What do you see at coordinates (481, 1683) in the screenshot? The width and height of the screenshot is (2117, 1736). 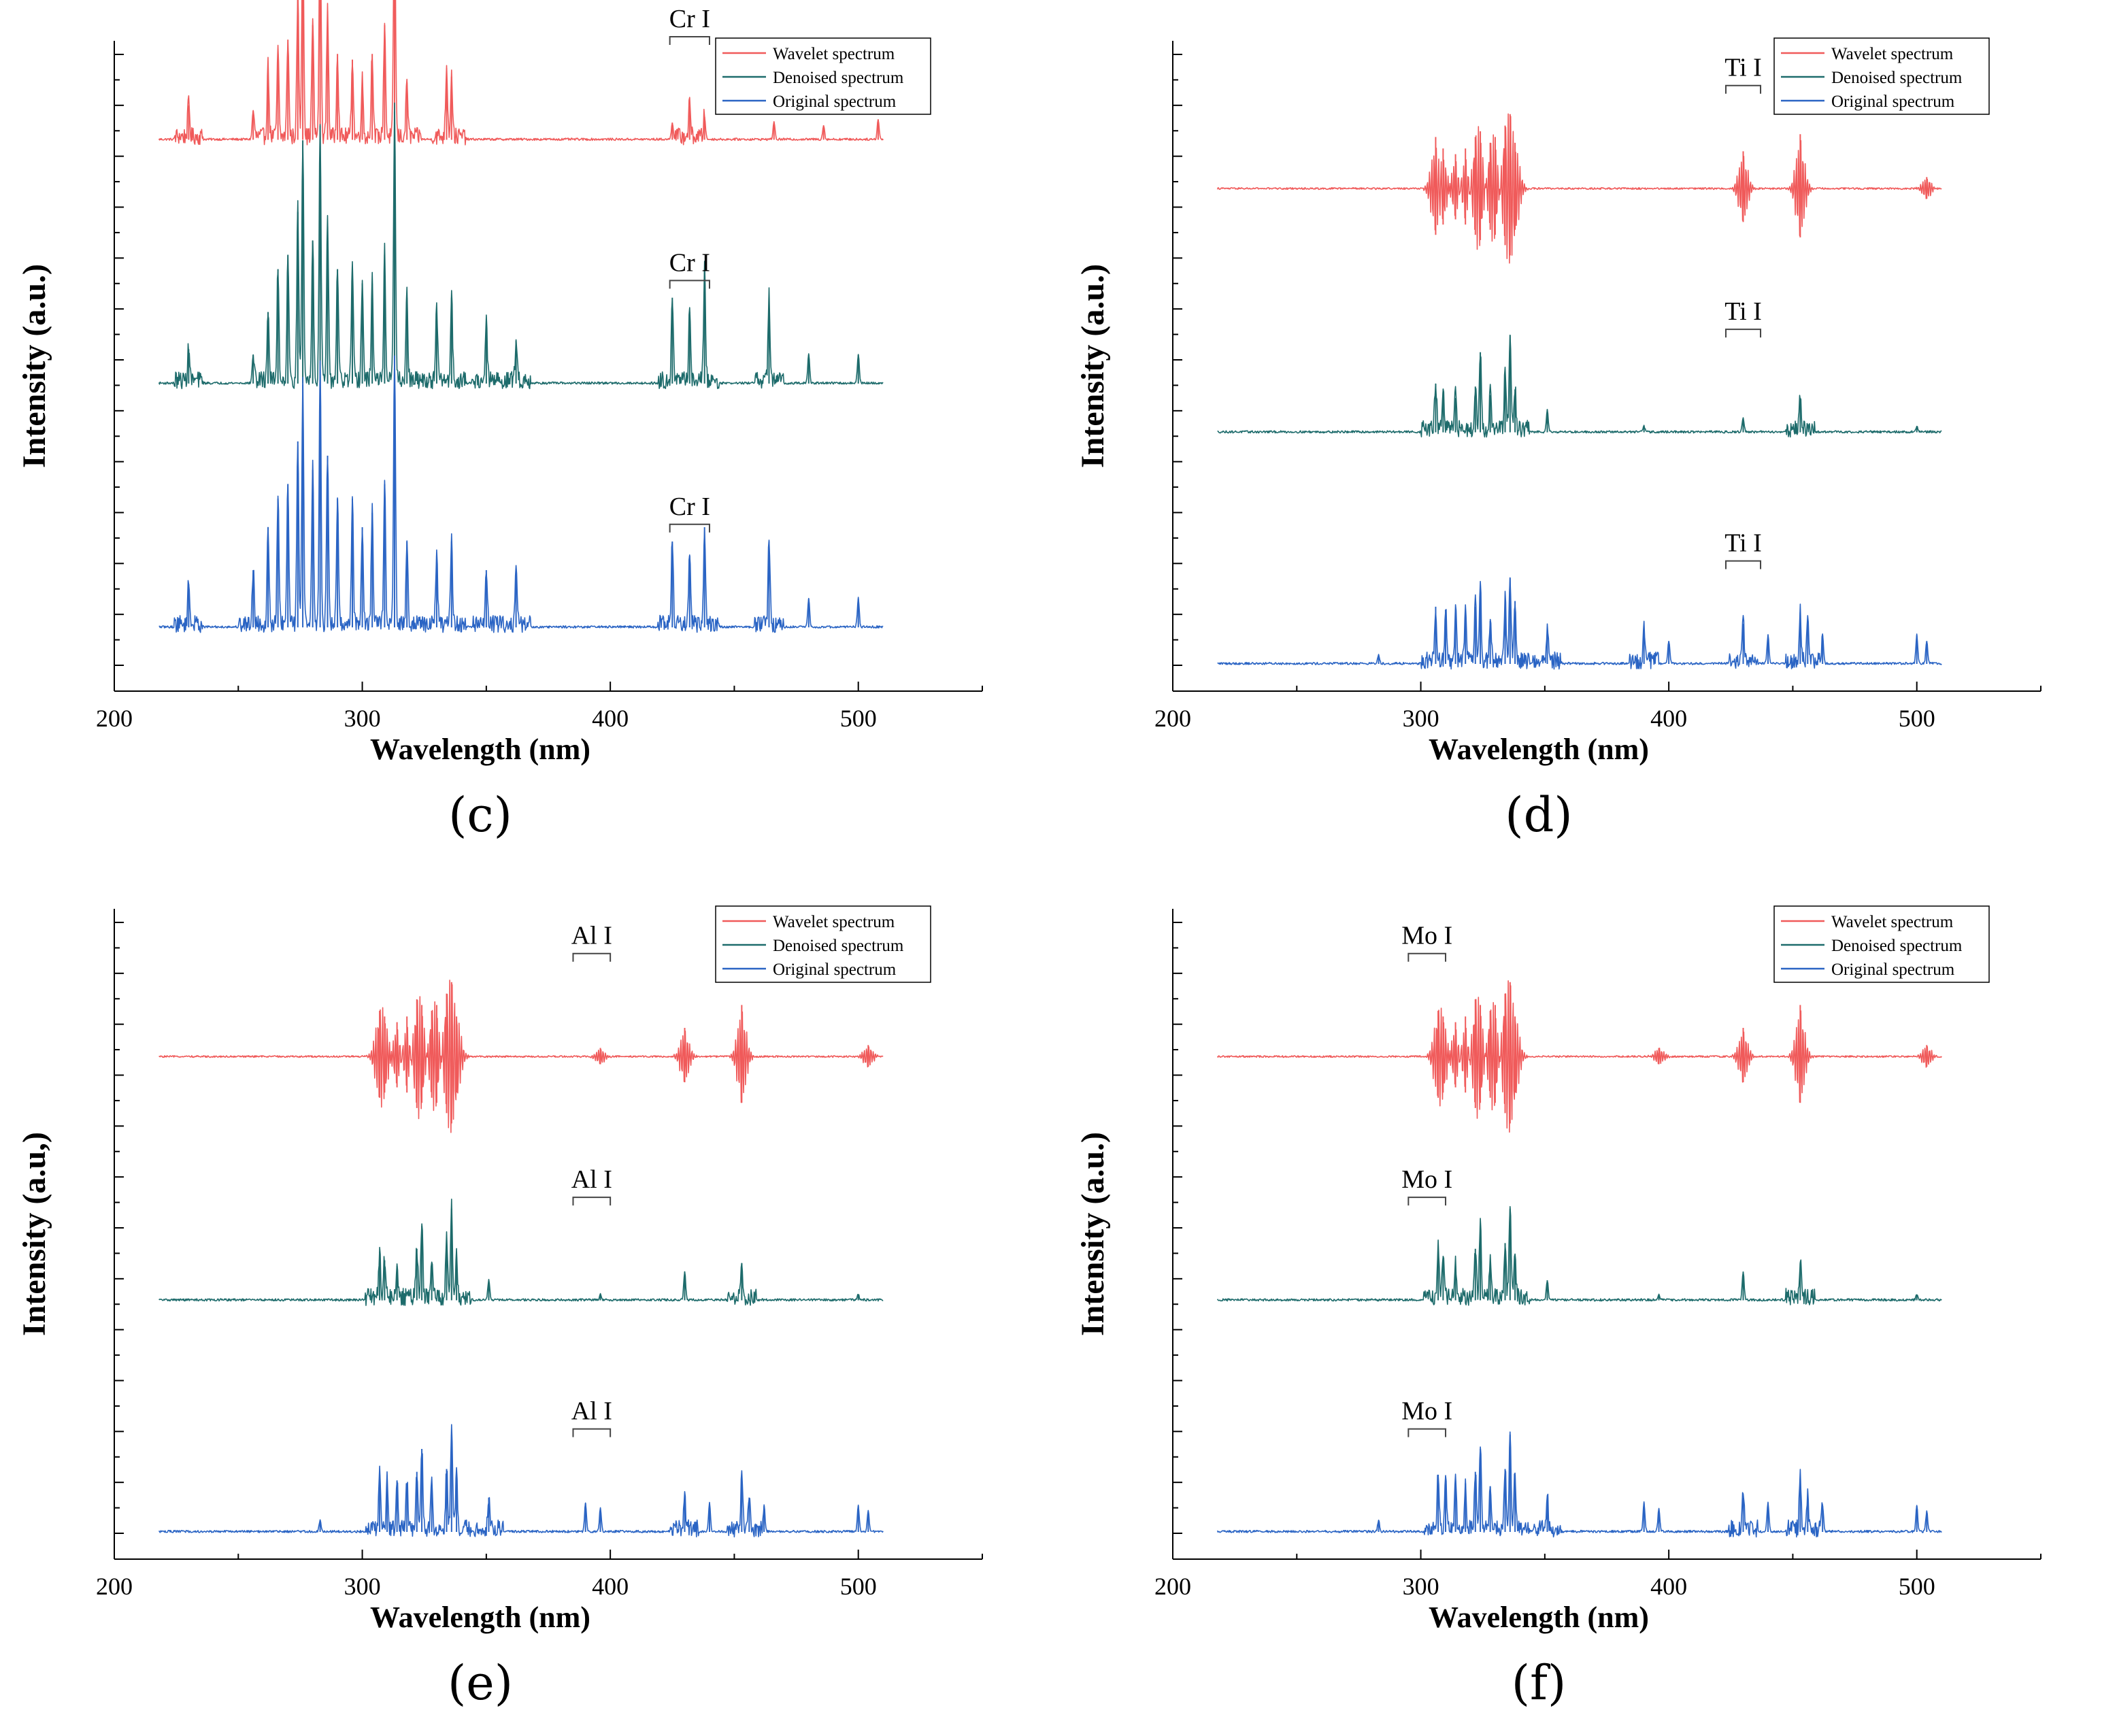 I see `panel-label: (e)` at bounding box center [481, 1683].